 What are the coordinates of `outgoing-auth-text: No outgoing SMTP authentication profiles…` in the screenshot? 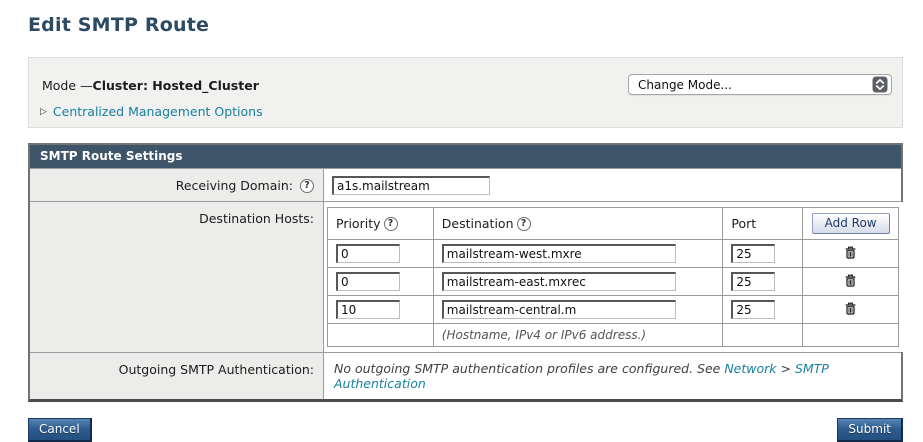 It's located at (529, 368).